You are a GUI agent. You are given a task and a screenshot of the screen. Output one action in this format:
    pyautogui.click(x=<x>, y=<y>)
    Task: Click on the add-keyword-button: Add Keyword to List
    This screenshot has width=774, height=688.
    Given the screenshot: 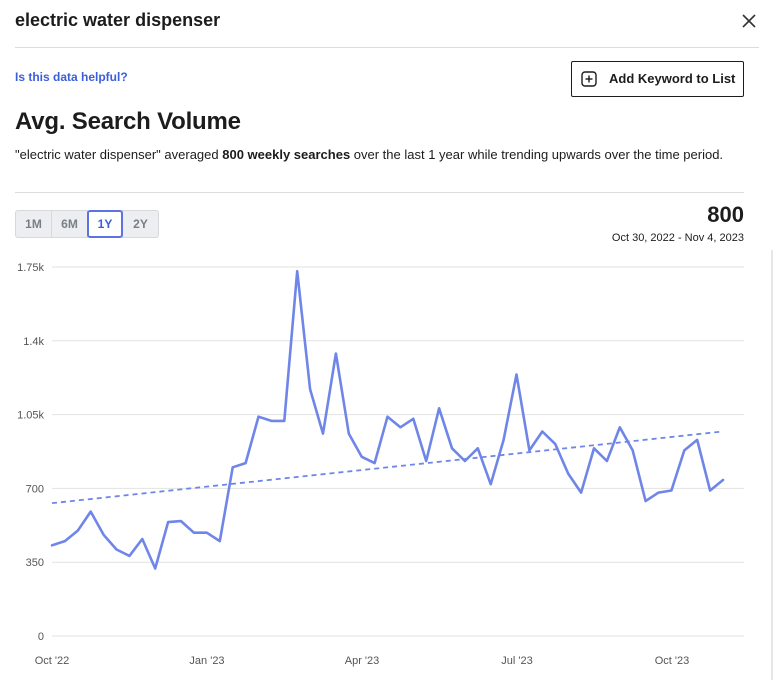 What is the action you would take?
    pyautogui.click(x=657, y=79)
    